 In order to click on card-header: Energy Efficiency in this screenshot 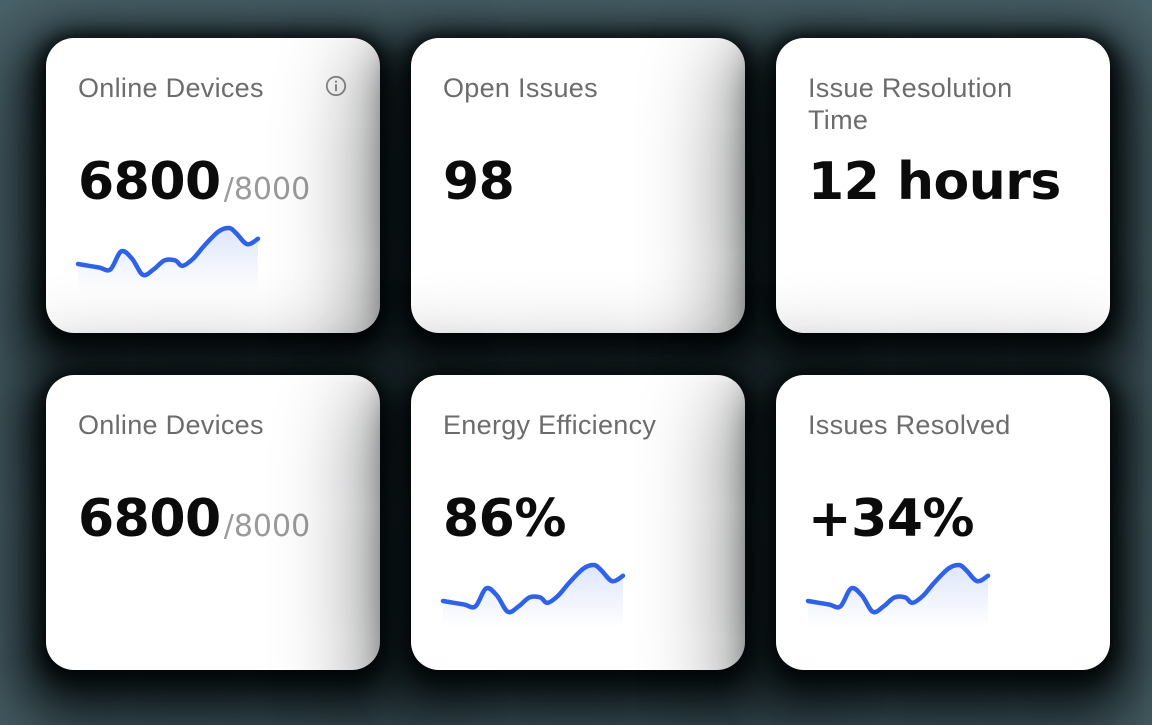, I will do `click(578, 426)`.